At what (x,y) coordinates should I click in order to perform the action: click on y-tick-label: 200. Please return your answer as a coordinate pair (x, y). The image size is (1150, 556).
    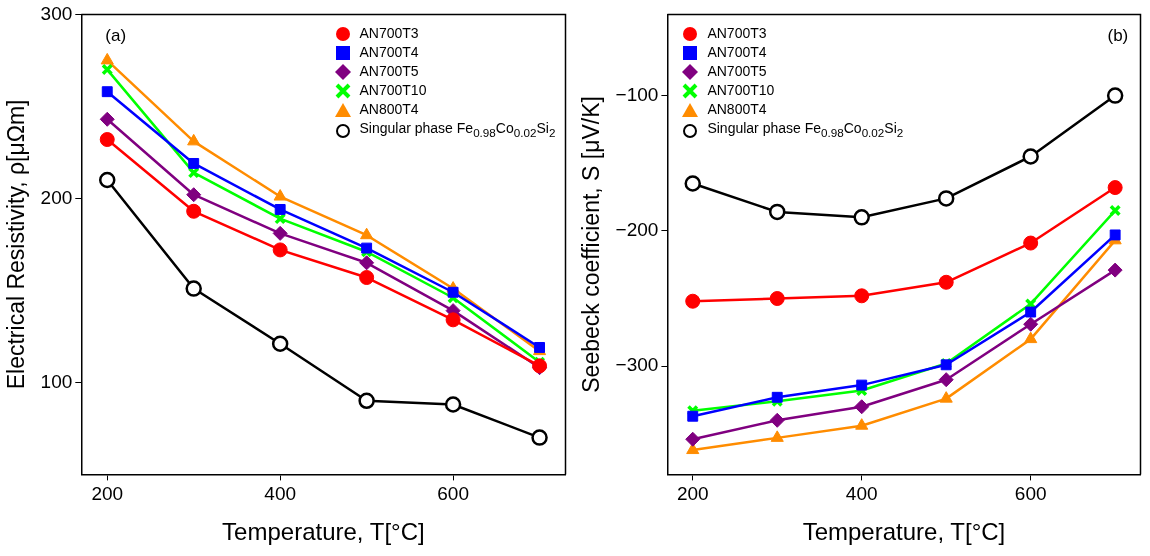
    Looking at the image, I should click on (56, 197).